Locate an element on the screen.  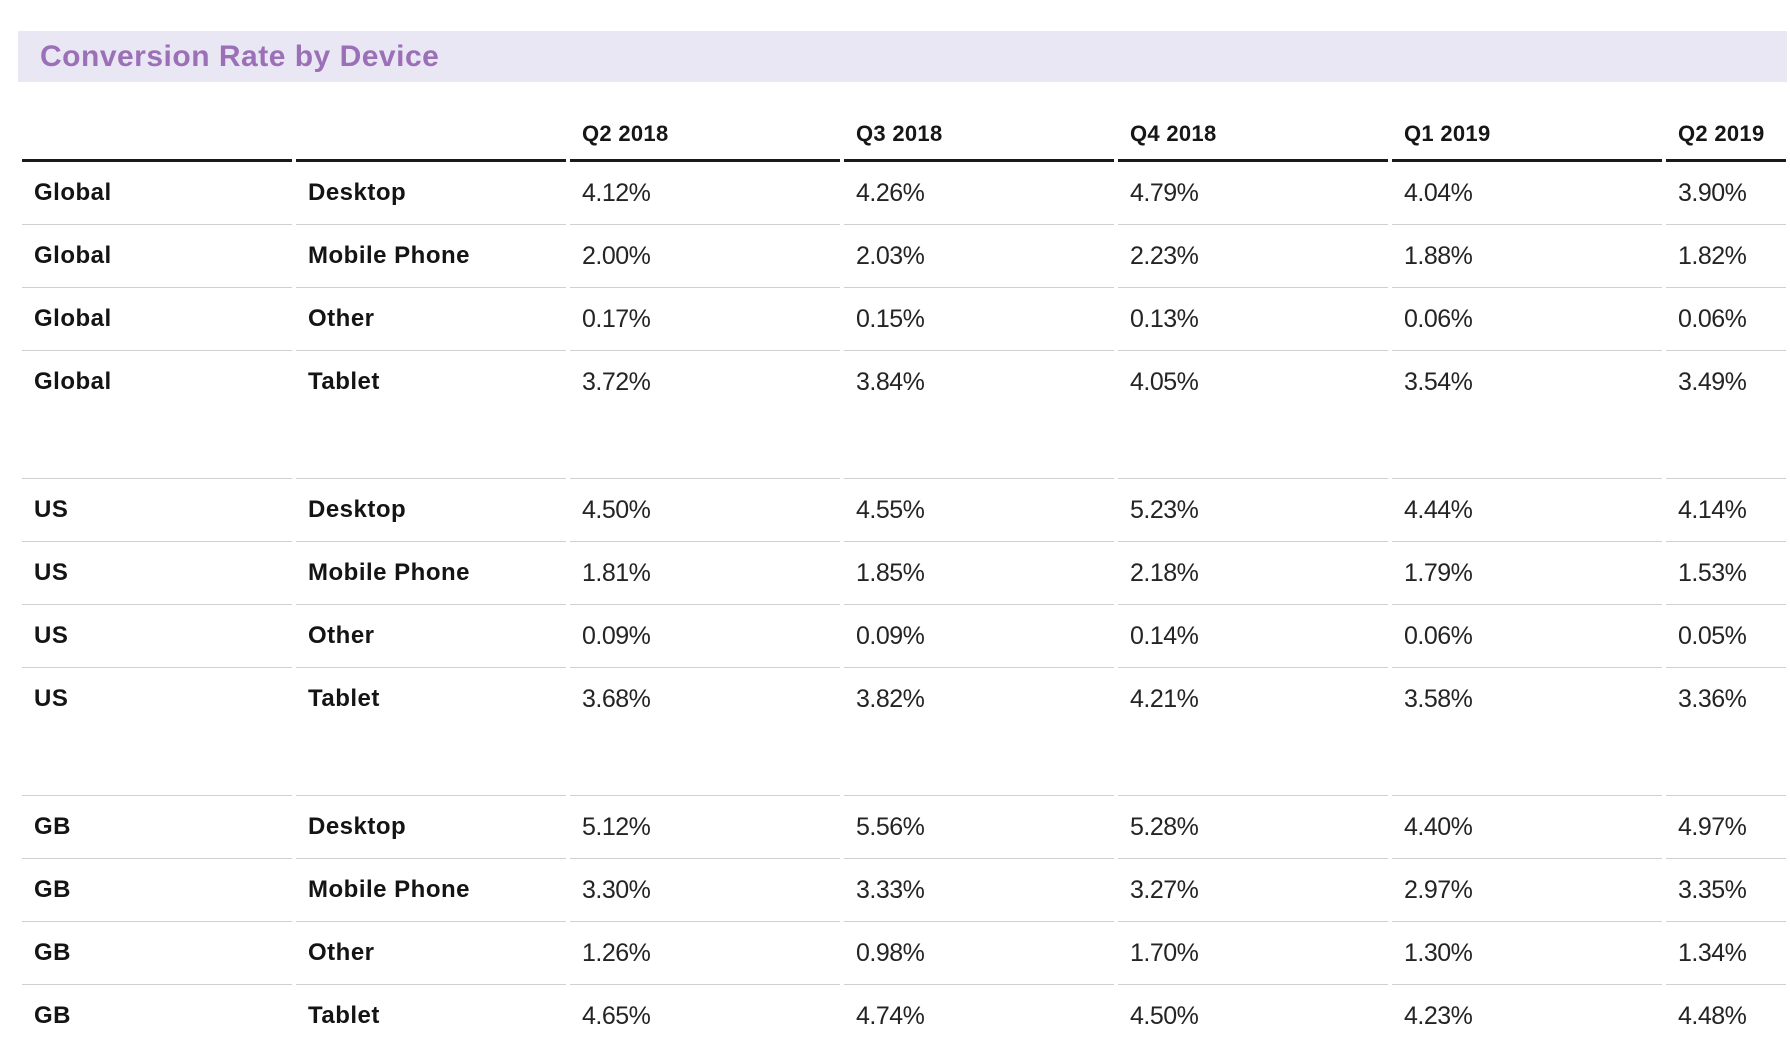
value-cell: 1.88% is located at coordinates (1527, 255).